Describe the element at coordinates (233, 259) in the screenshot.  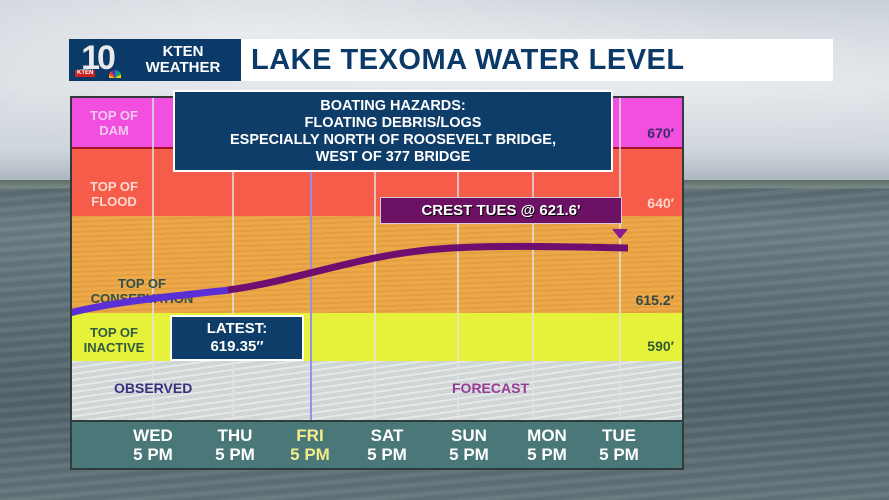
I see `grid-line-thu` at that location.